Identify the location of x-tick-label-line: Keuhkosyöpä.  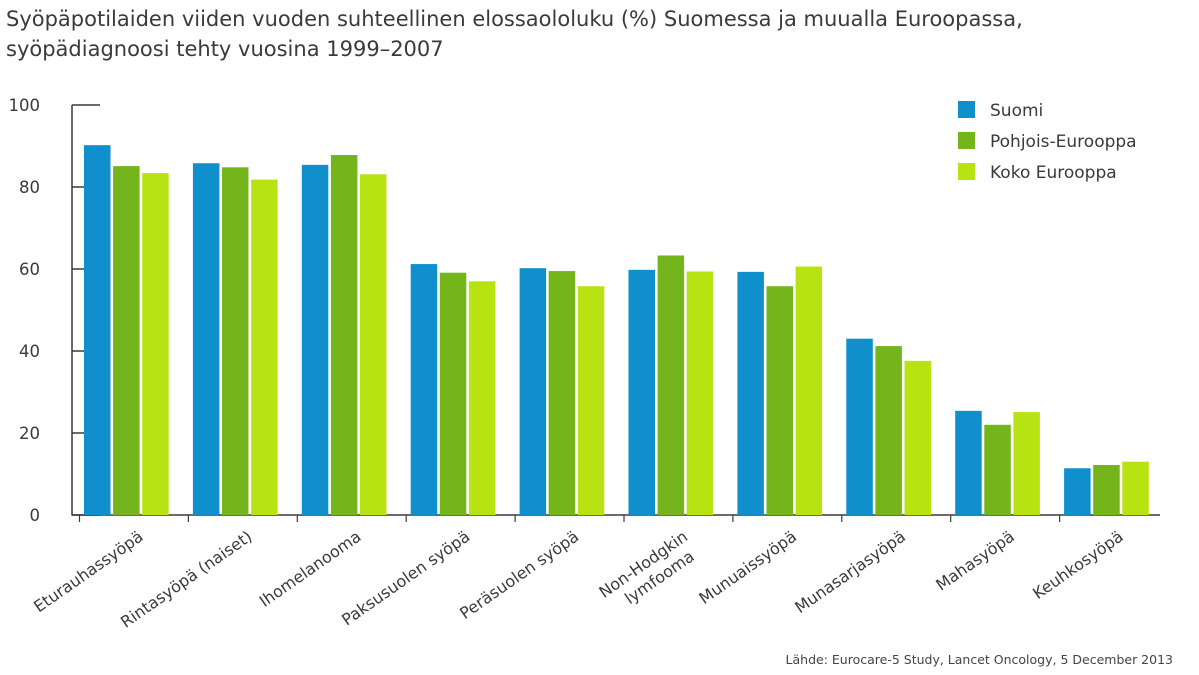
(1078, 565).